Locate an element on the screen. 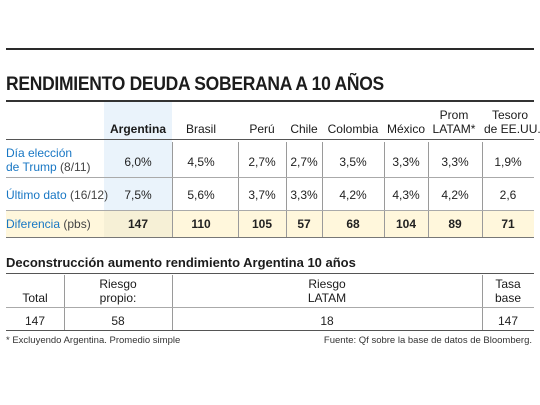  decon-header-riesgo-latam-line2: LATAM is located at coordinates (327, 298).